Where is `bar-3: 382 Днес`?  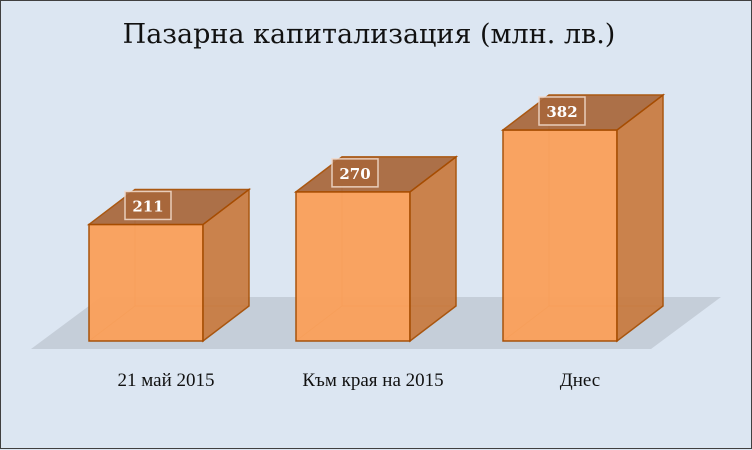
bar-3: 382 Днес is located at coordinates (583, 242).